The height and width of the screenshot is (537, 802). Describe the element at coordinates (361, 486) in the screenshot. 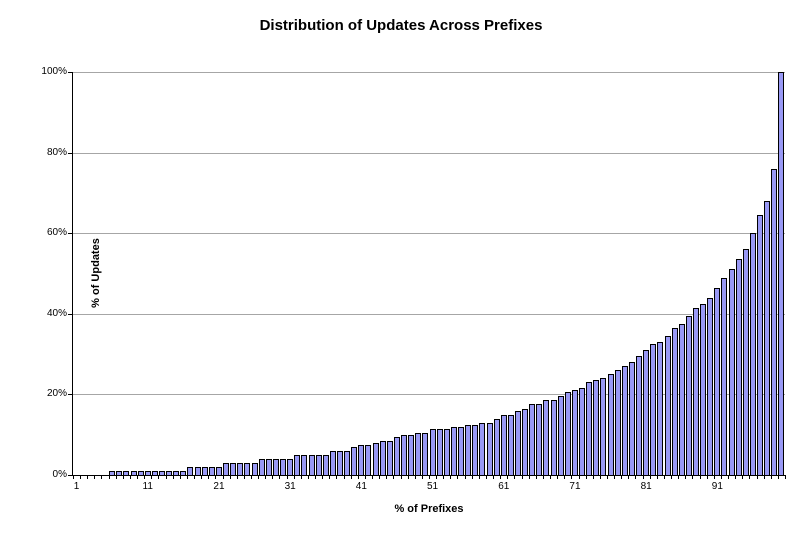

I see `x-tick-label-41: 41` at that location.